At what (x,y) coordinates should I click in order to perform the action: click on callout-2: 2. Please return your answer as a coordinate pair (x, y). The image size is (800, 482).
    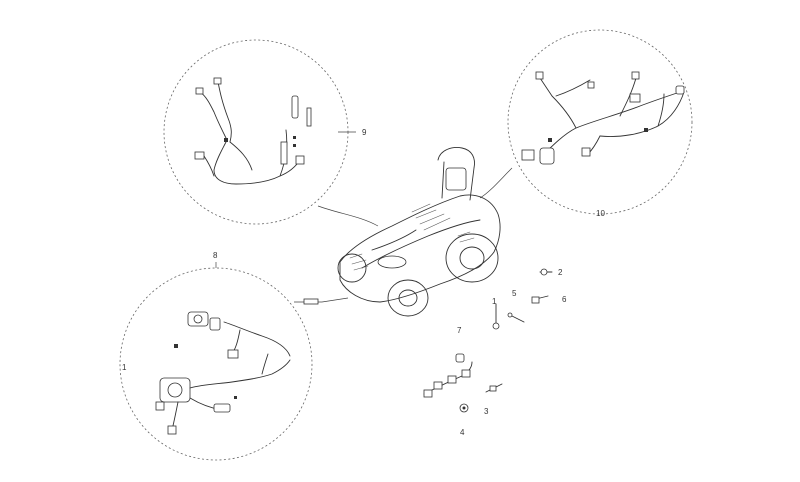
    Looking at the image, I should click on (560, 272).